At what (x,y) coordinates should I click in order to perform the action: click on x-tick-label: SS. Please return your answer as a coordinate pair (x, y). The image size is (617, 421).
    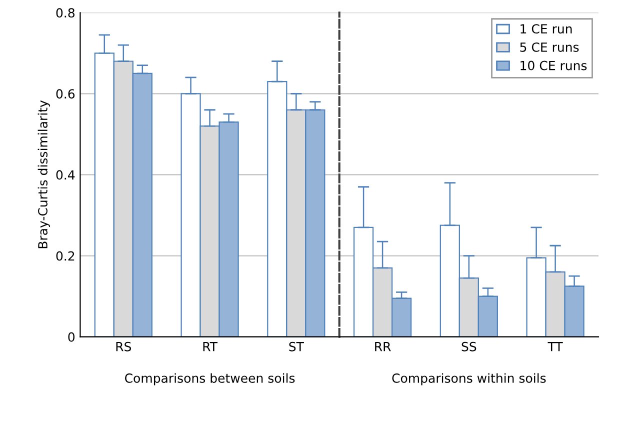
    Looking at the image, I should click on (469, 347).